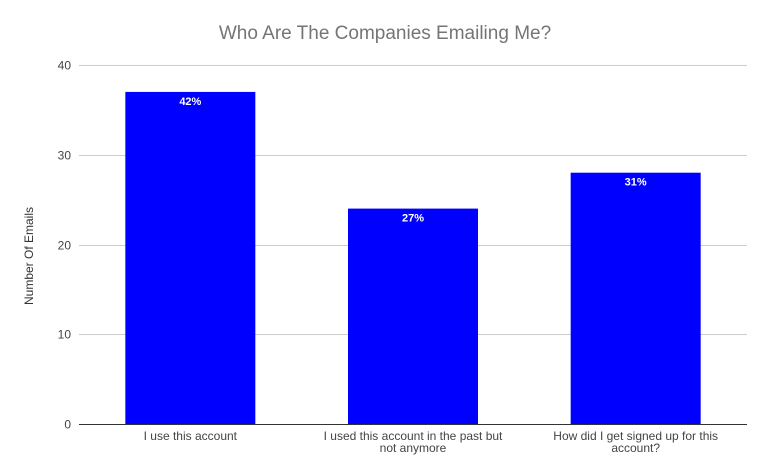 The image size is (767, 476). Describe the element at coordinates (635, 448) in the screenshot. I see `x-category-label: account?` at that location.